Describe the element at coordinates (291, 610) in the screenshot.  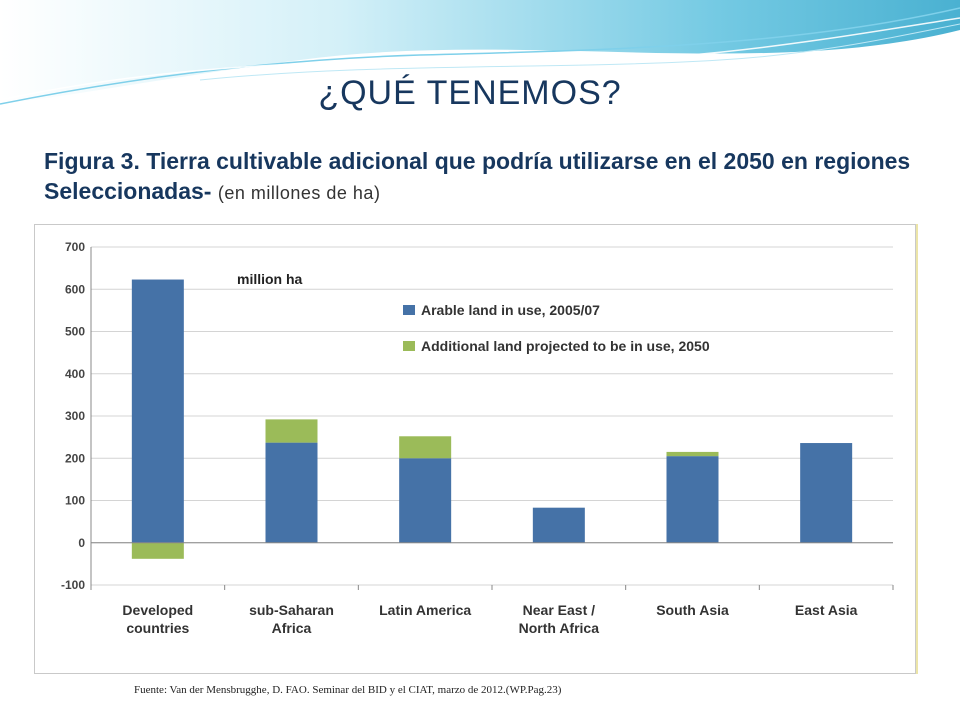
I see `x-category-label: sub-Saharan` at that location.